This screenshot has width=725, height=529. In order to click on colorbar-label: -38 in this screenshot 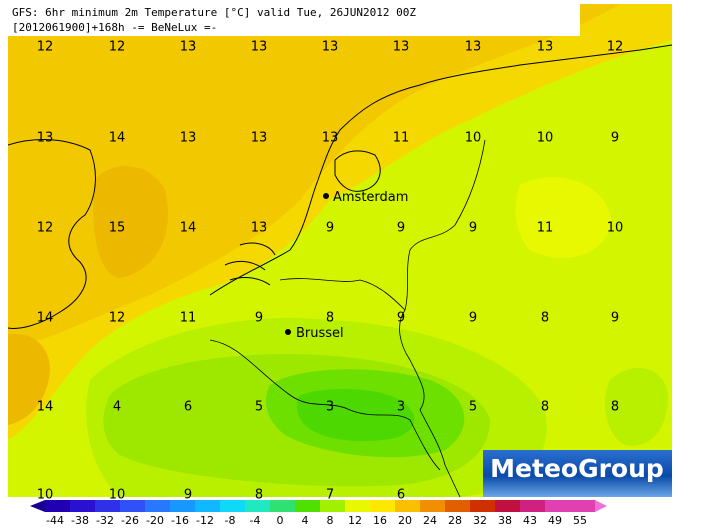, I will do `click(80, 519)`.